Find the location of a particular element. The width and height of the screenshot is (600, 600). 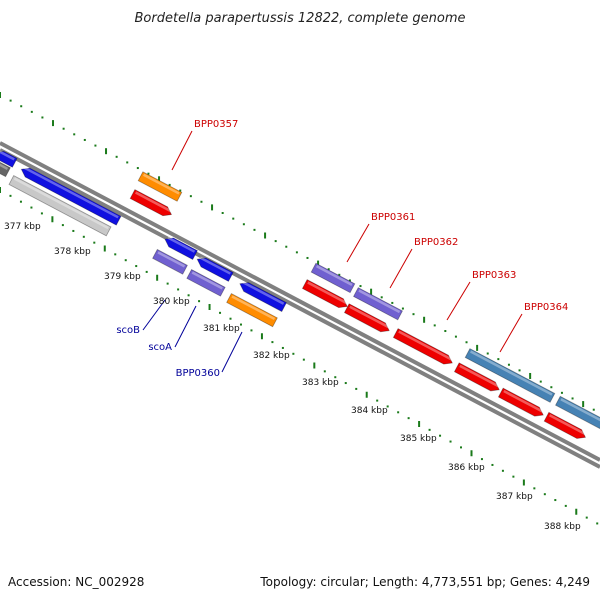

scale-tick-label: 386 kbp is located at coordinates (466, 468).